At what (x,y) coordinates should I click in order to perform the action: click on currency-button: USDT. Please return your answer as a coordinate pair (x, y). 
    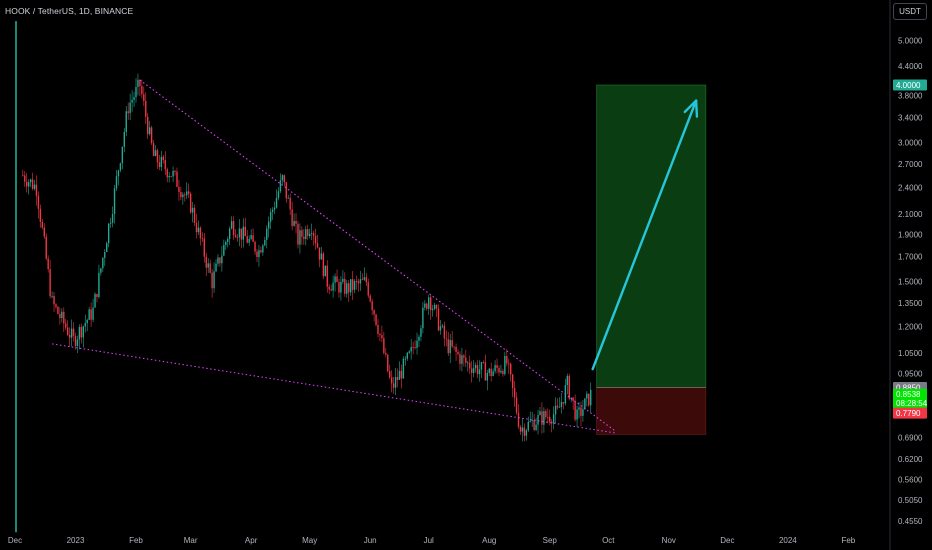
    Looking at the image, I should click on (910, 11).